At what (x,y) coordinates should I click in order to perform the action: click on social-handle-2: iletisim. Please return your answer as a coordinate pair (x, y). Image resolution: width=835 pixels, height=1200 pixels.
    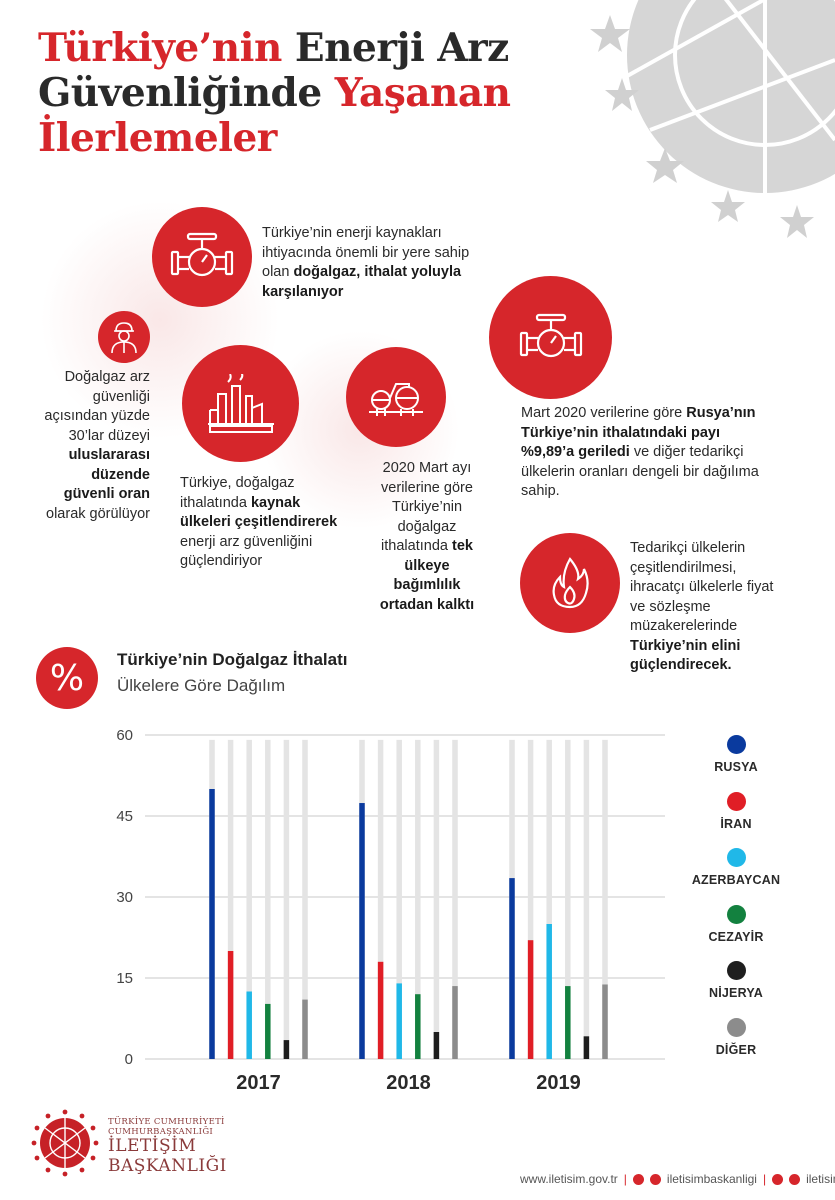
    Looking at the image, I should click on (820, 1179).